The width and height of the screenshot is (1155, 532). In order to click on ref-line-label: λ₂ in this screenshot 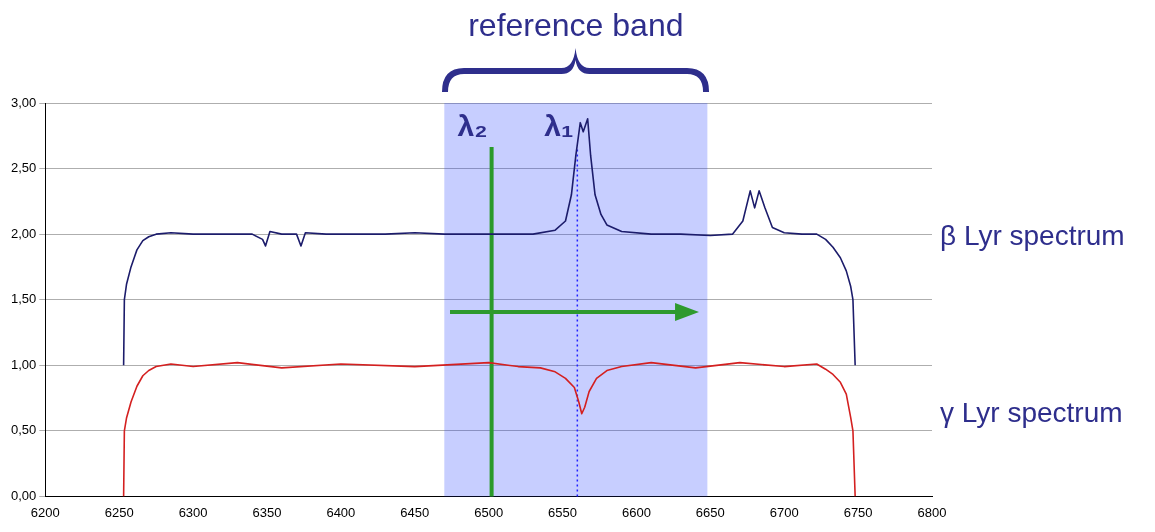, I will do `click(472, 126)`.